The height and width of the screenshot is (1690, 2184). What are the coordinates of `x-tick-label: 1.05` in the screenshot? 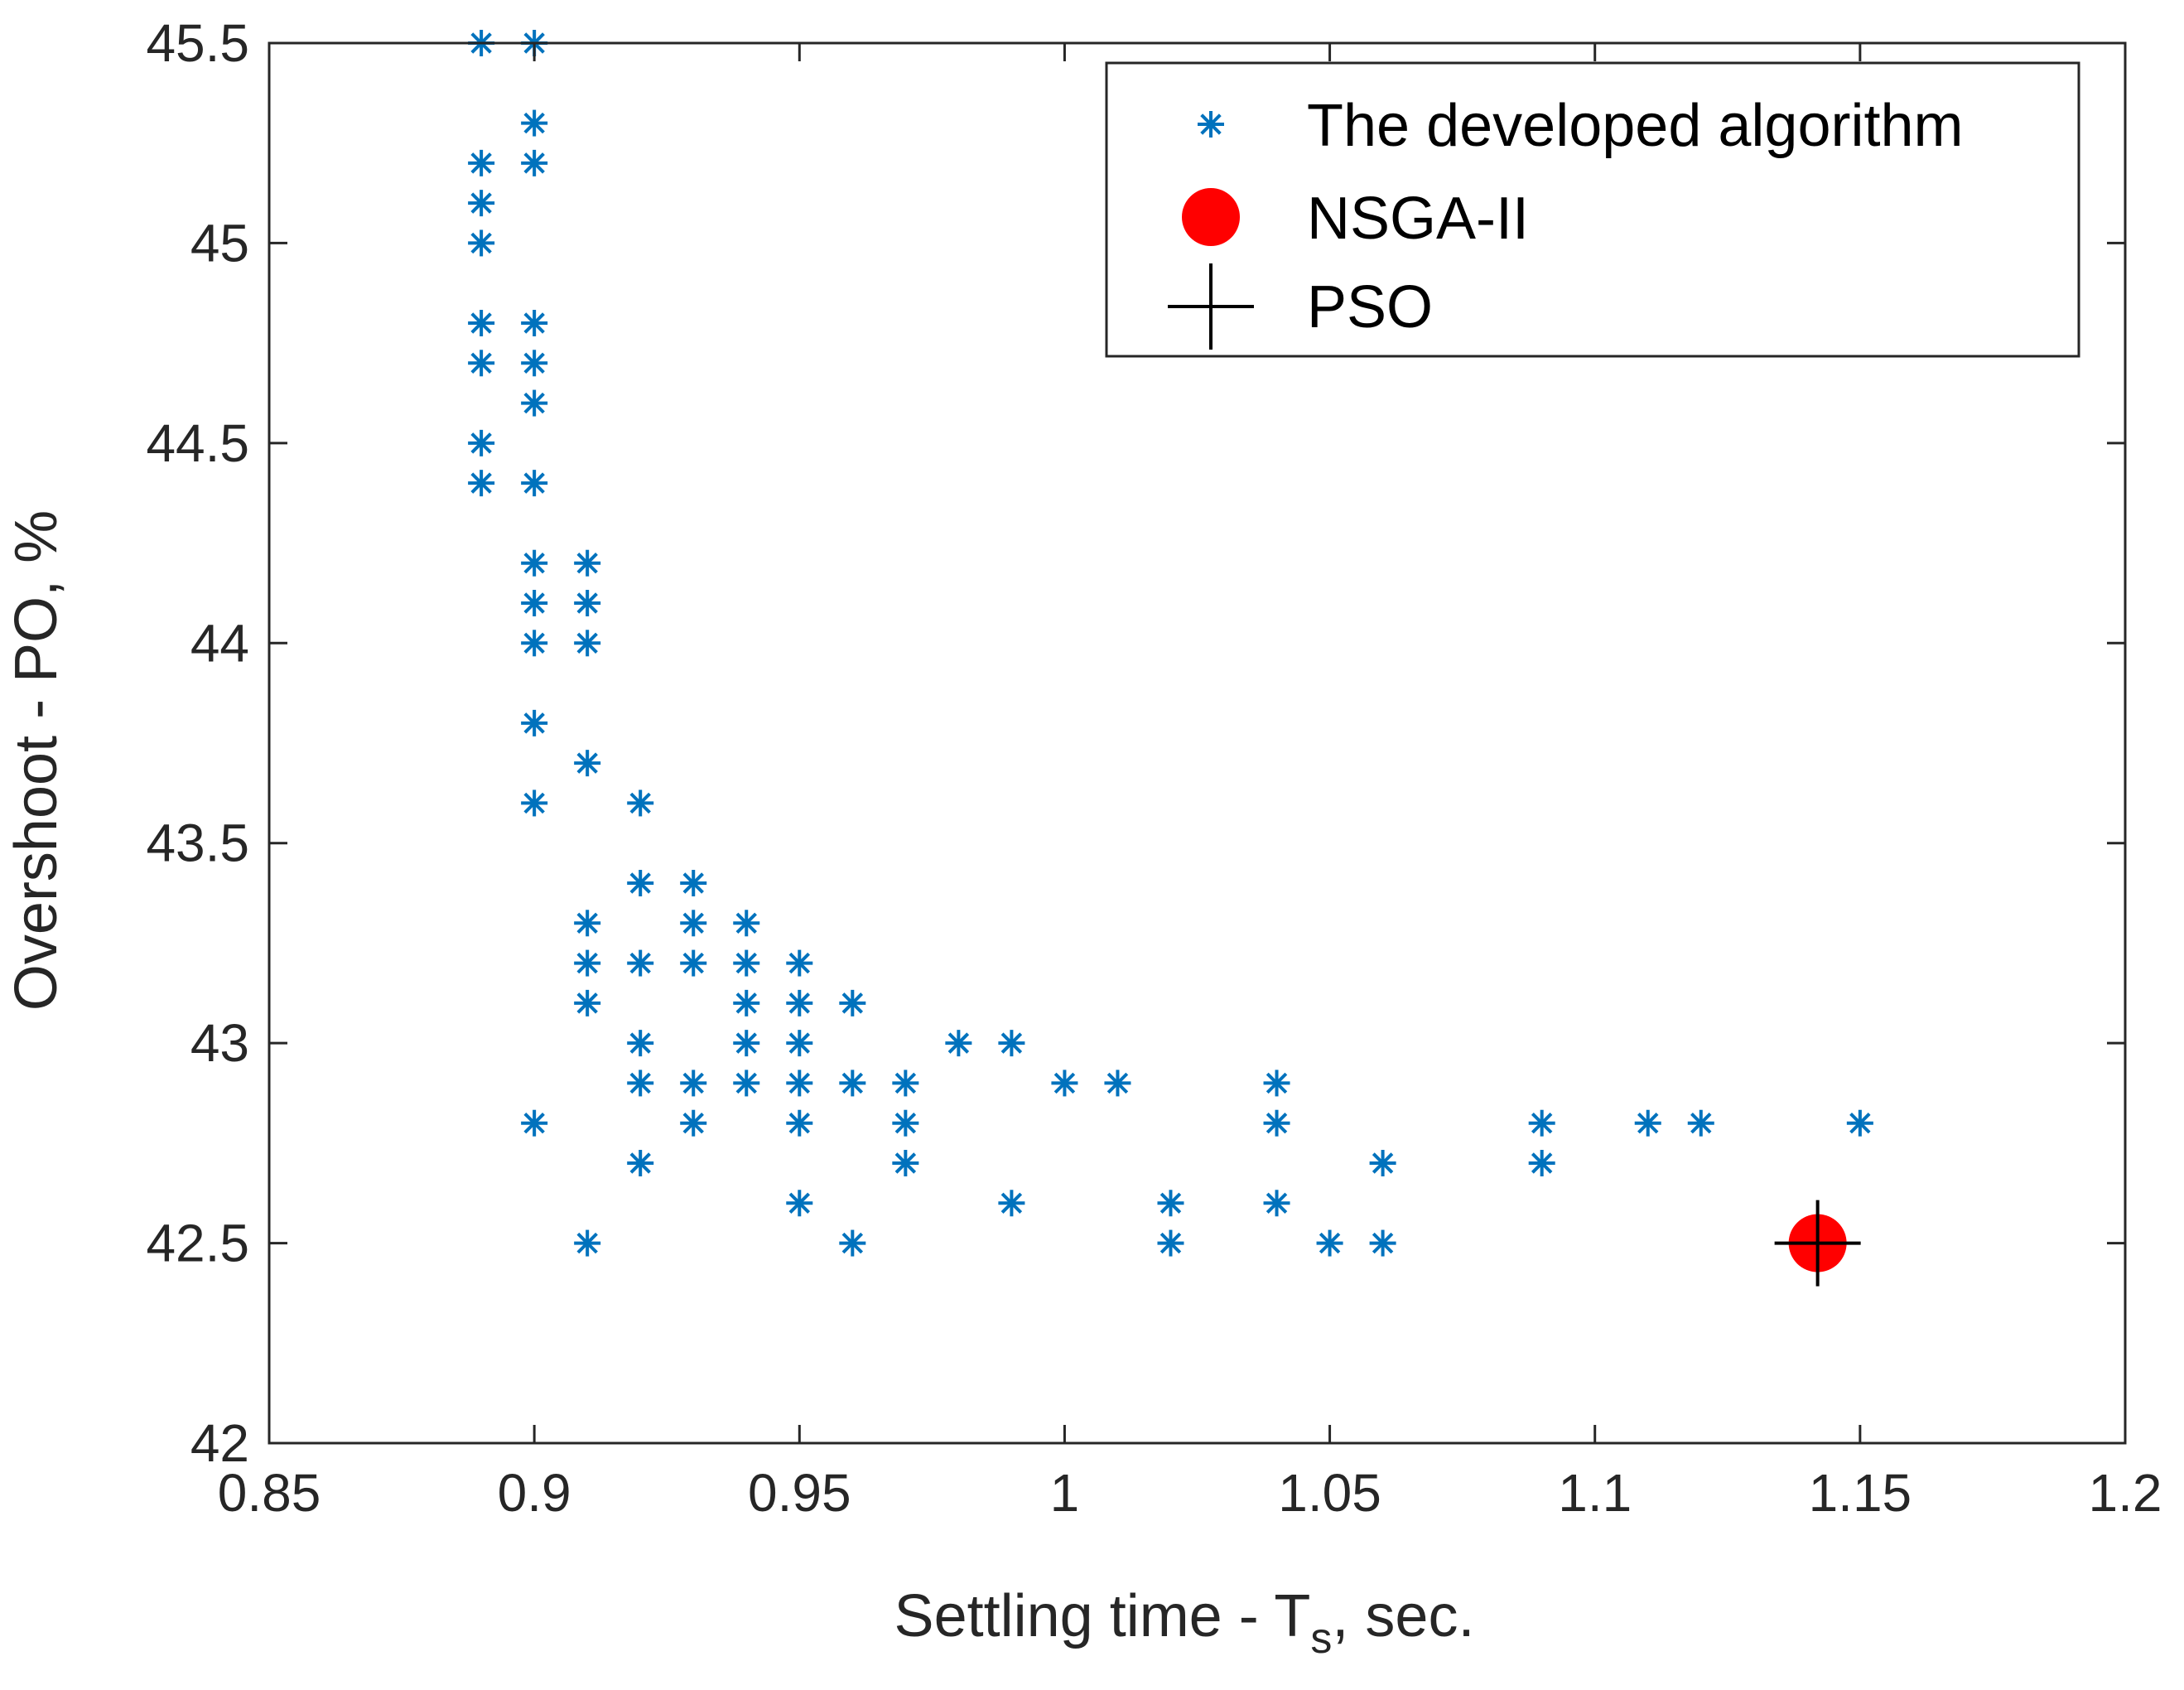 It's located at (1329, 1493).